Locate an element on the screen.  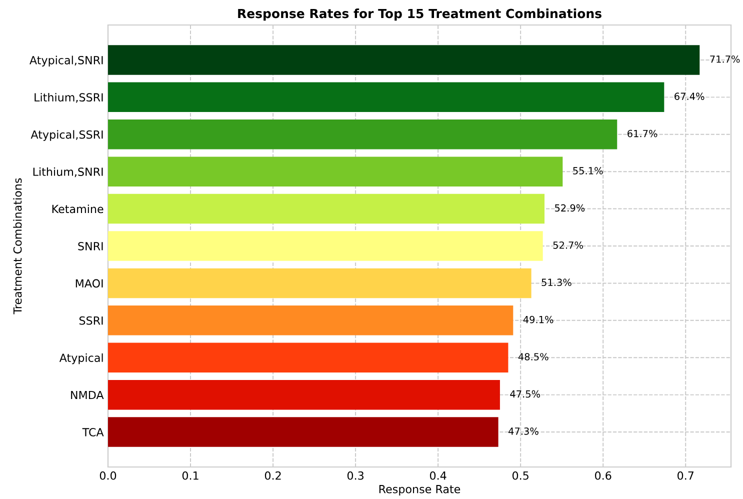
y-tick-label: Atypical,SNRI is located at coordinates (66, 61).